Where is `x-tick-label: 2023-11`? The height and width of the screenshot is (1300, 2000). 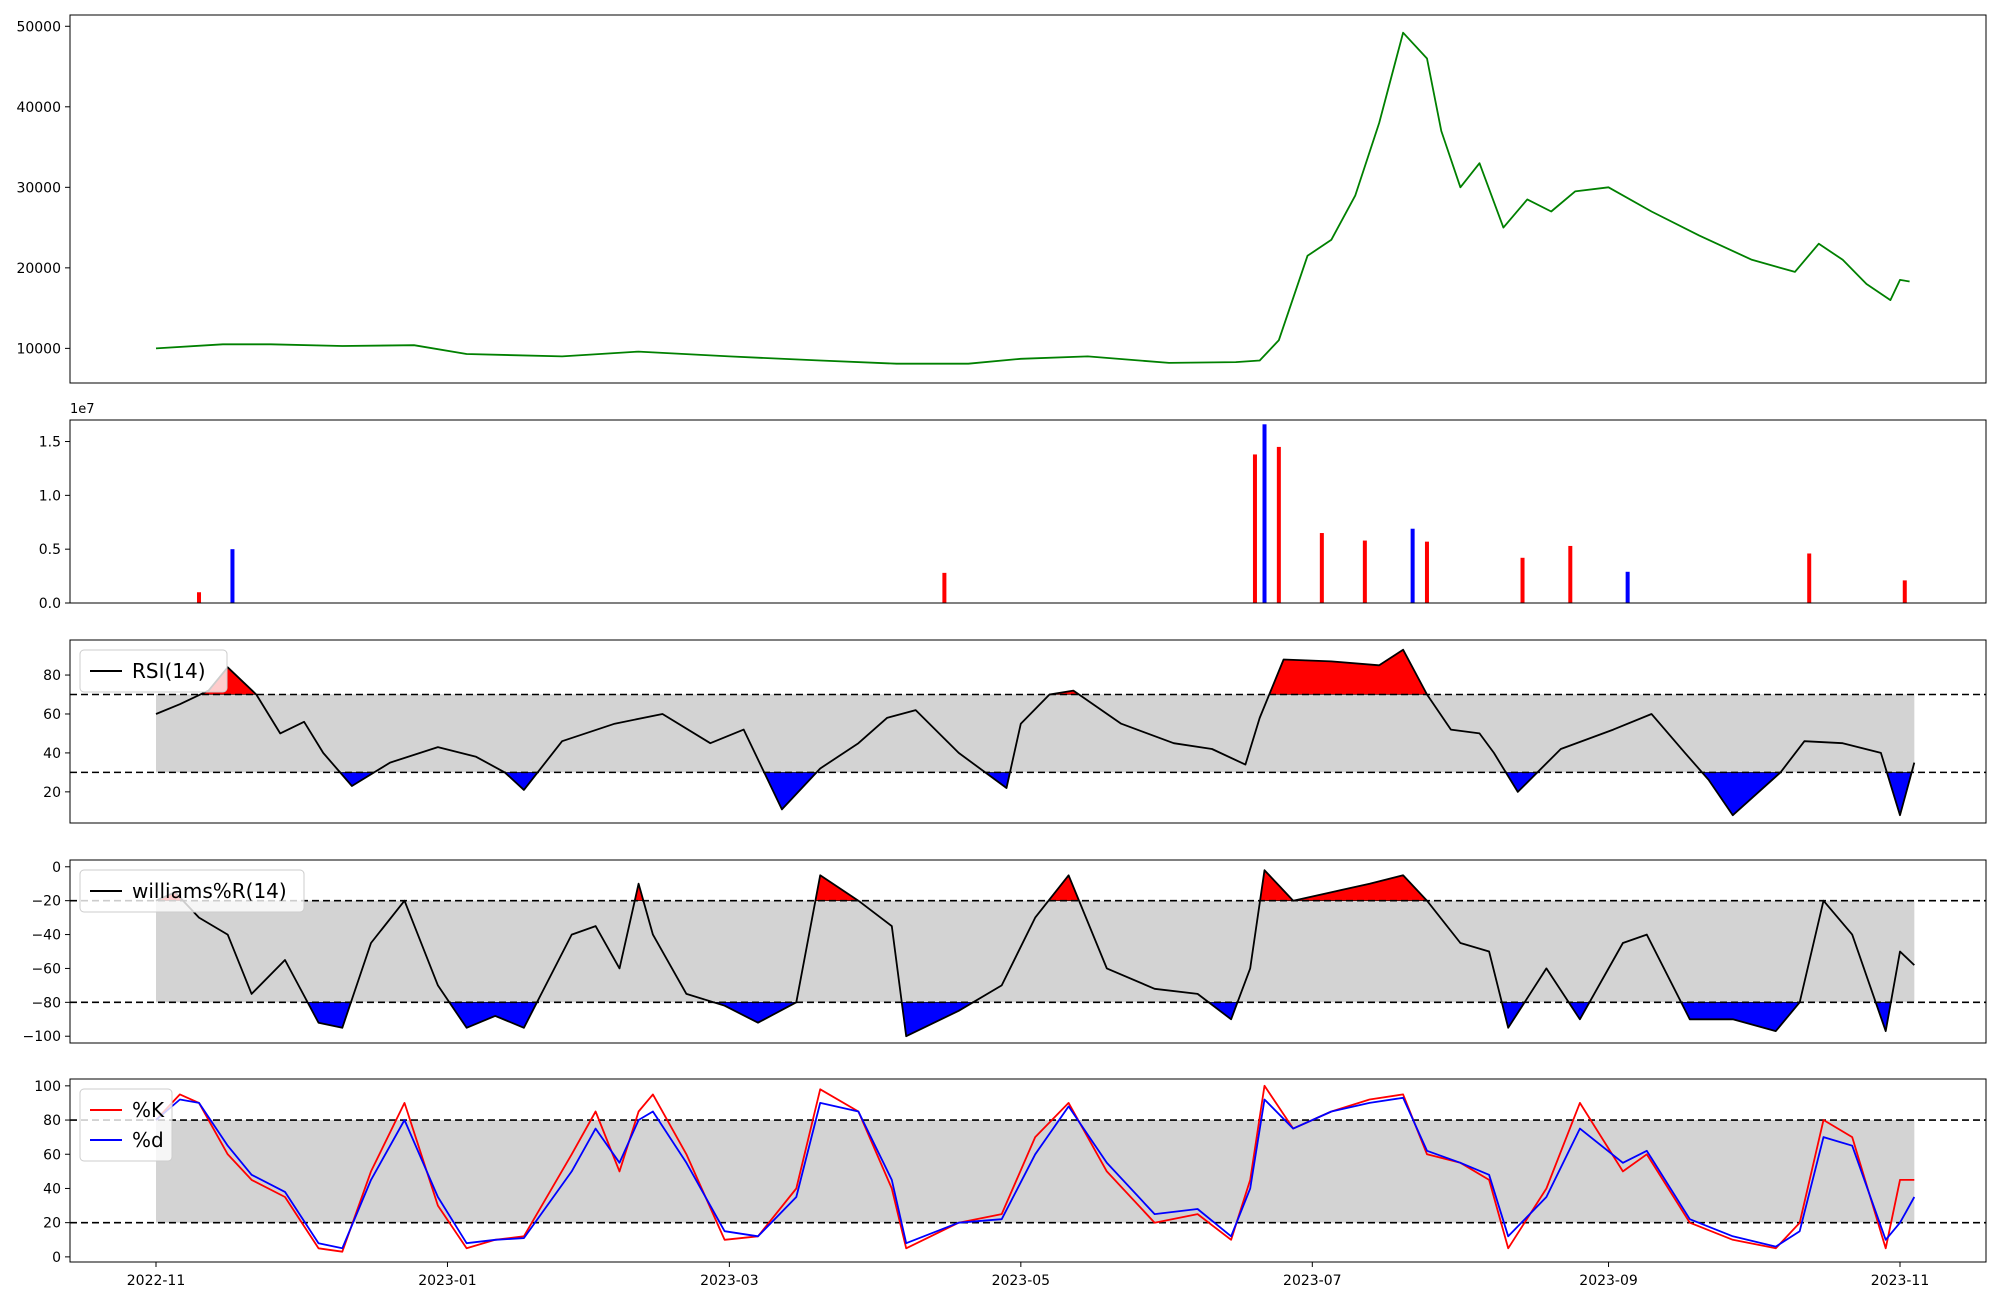
x-tick-label: 2023-11 is located at coordinates (1900, 1281).